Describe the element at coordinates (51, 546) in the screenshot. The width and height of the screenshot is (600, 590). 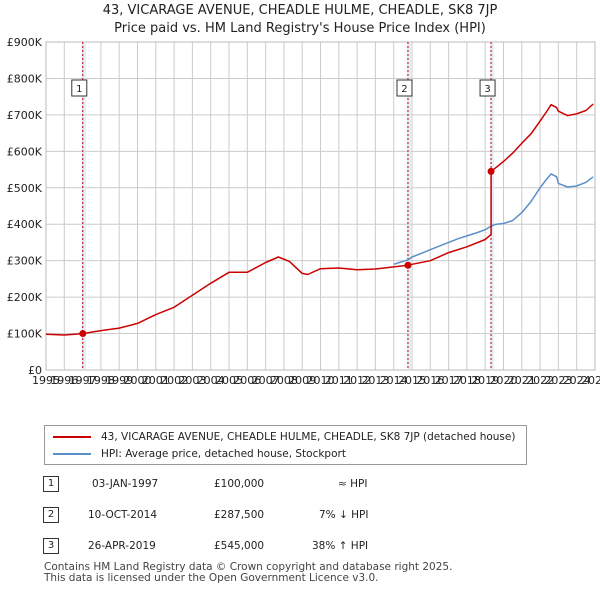
I see `transaction-badge: 3` at that location.